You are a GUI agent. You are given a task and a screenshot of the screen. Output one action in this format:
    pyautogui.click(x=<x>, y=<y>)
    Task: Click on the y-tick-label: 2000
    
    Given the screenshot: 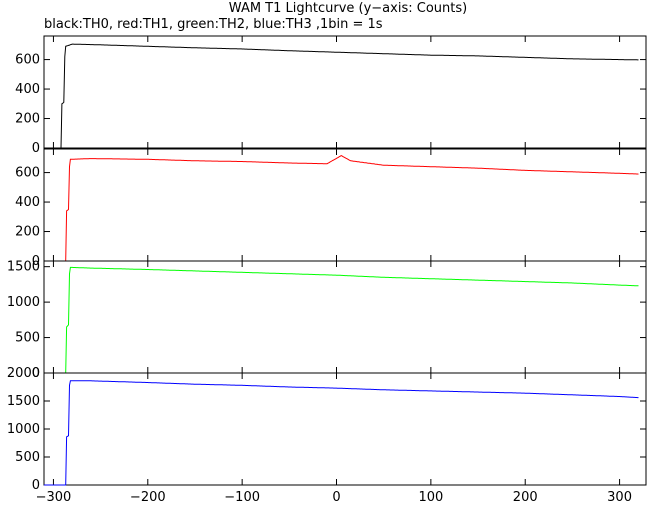 What is the action you would take?
    pyautogui.click(x=23, y=373)
    